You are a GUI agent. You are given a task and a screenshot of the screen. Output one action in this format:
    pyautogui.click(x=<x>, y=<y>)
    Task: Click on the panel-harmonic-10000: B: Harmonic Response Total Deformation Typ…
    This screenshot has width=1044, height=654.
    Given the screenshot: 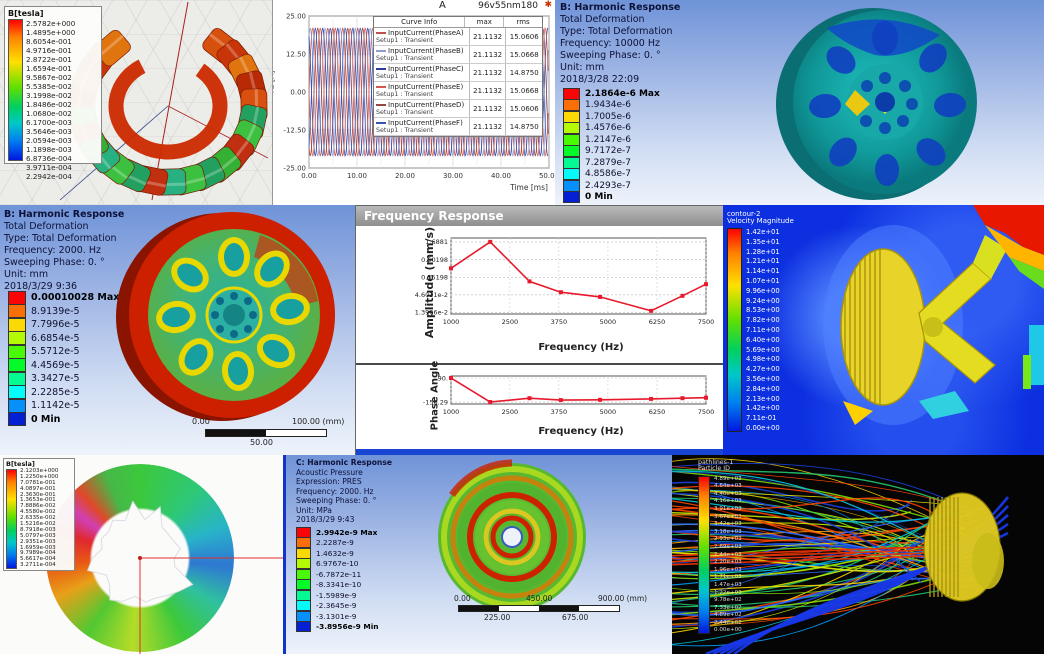 What is the action you would take?
    pyautogui.click(x=799, y=102)
    